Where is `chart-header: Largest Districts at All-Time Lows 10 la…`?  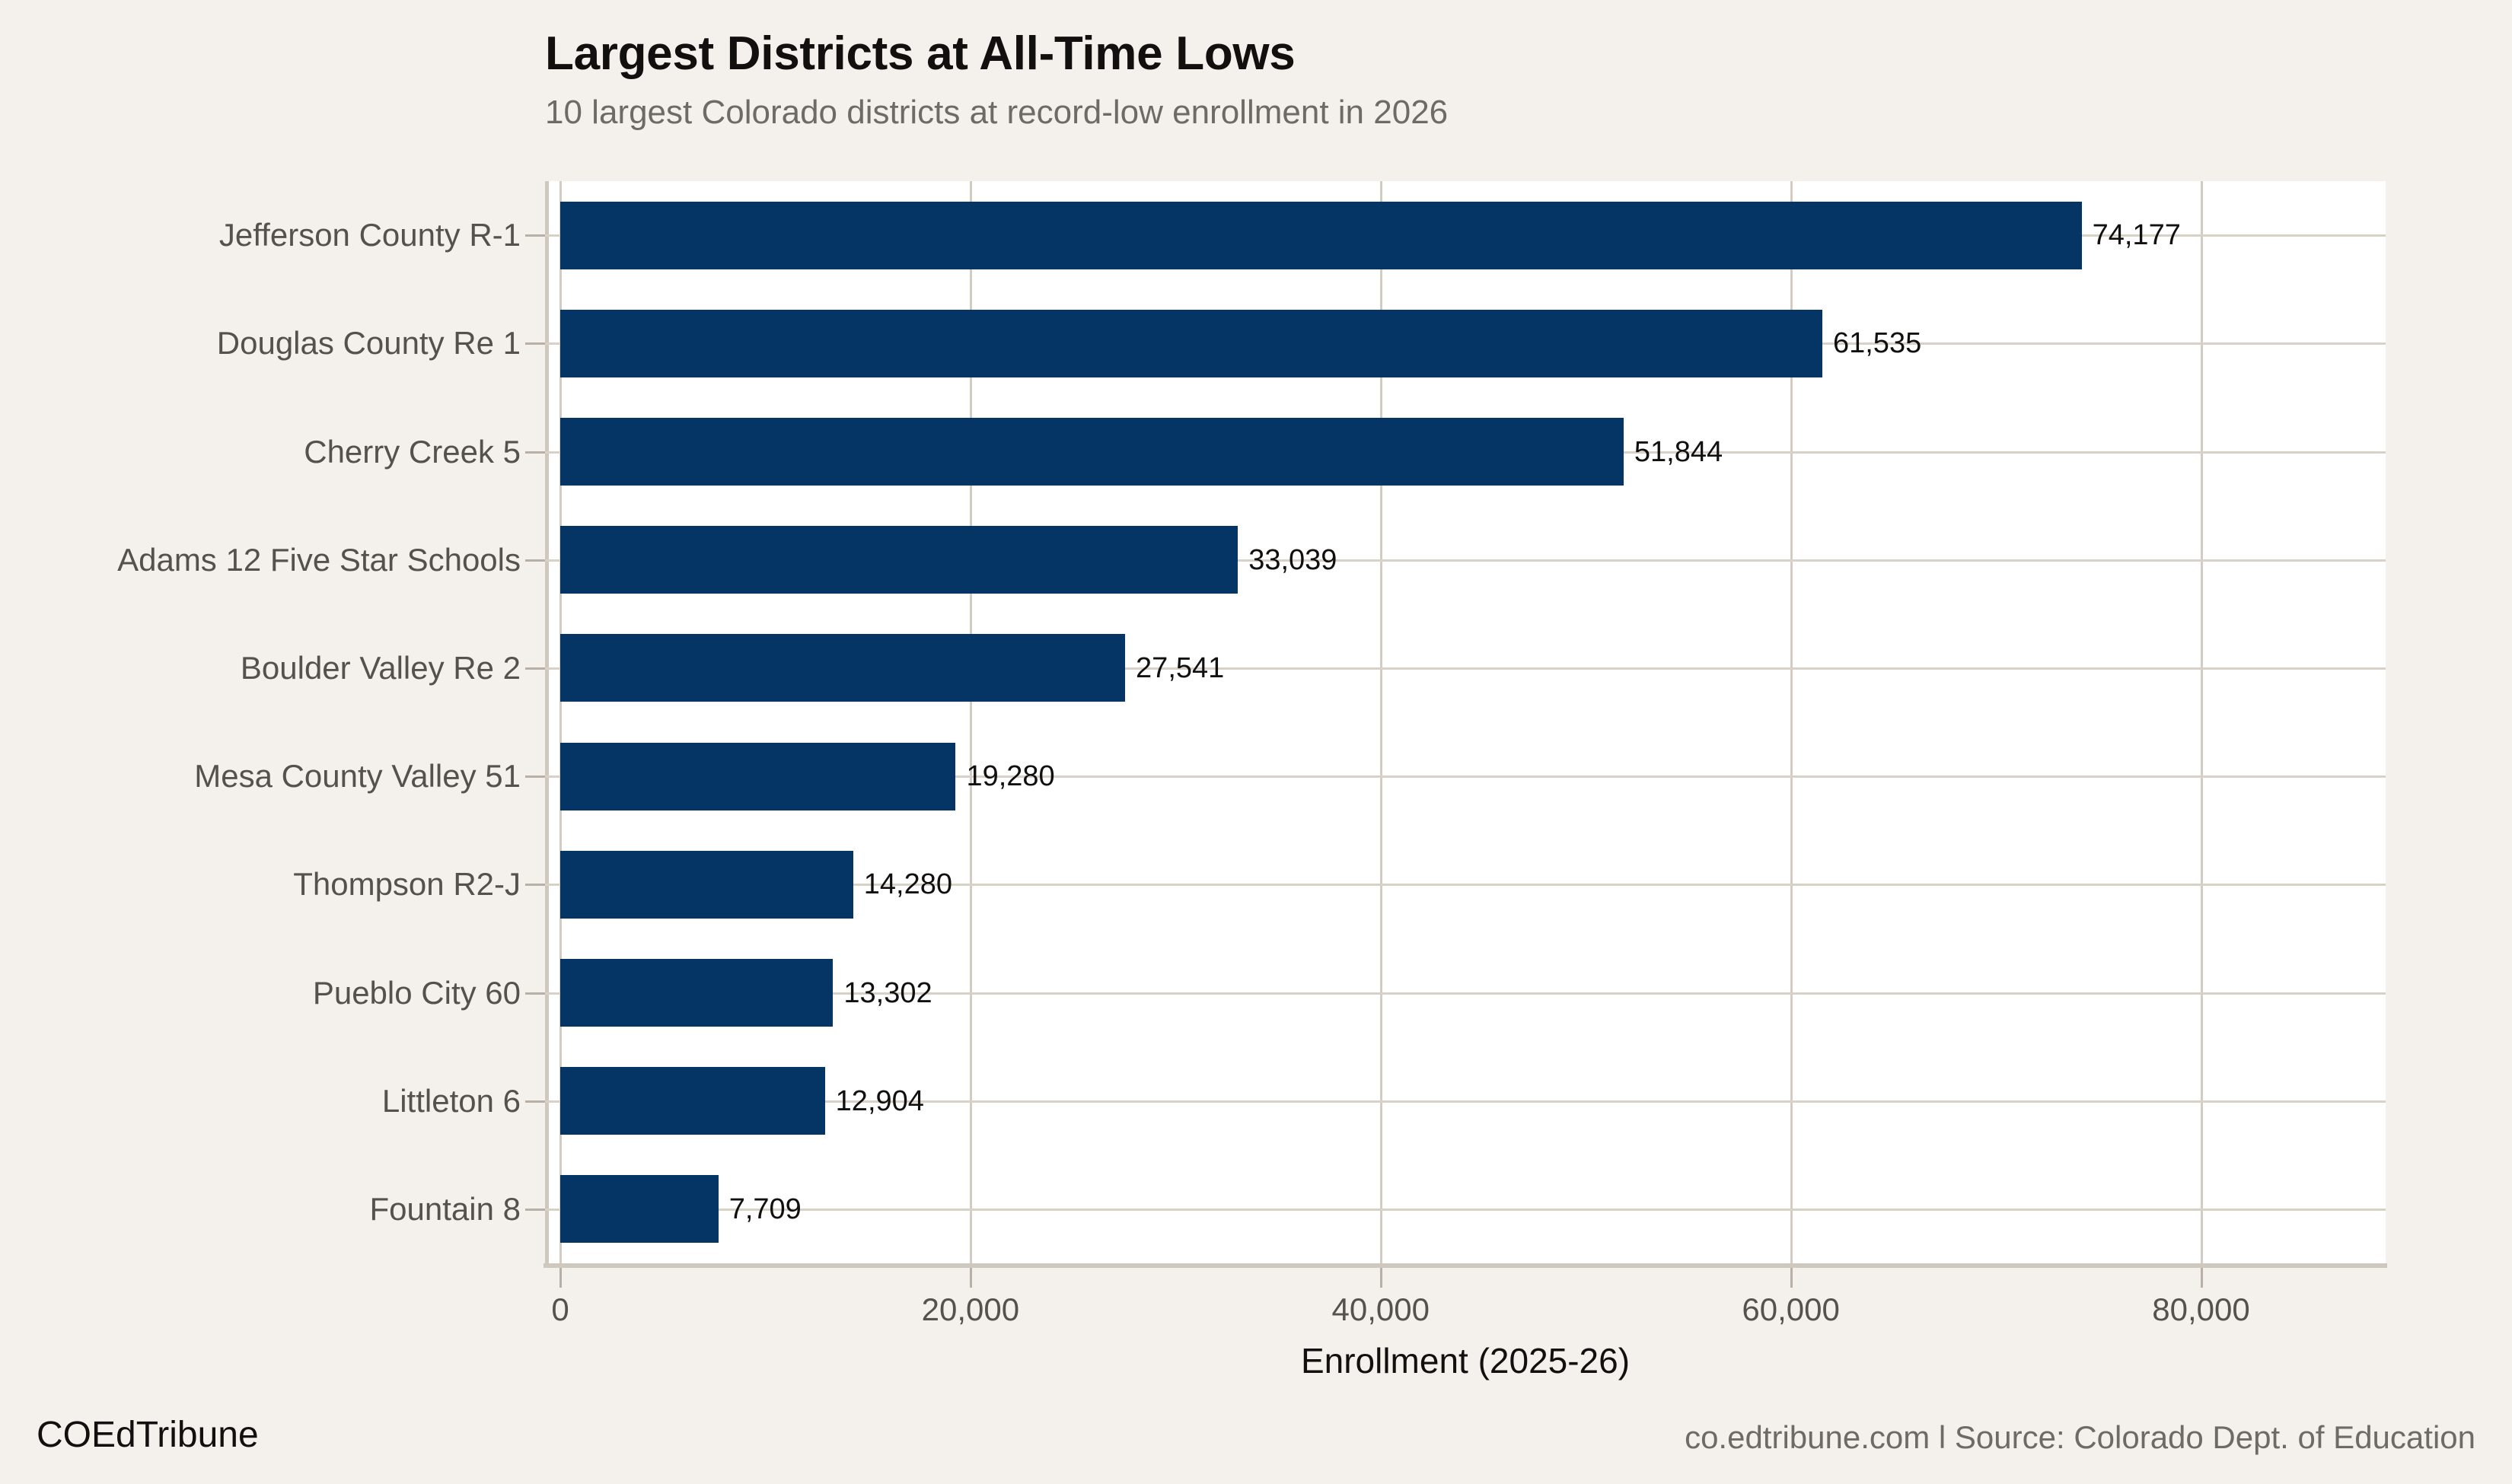
chart-header: Largest Districts at All-Time Lows 10 la… is located at coordinates (1477, 79).